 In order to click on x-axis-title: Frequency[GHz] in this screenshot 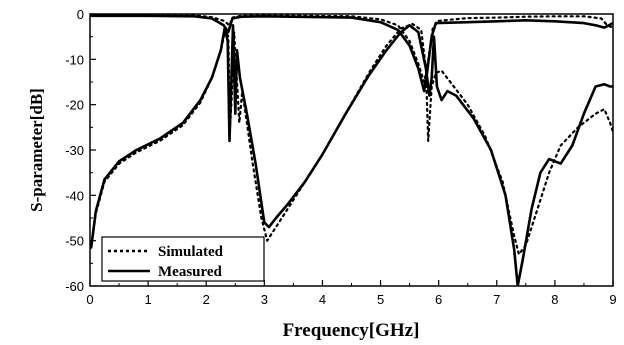, I will do `click(351, 330)`.